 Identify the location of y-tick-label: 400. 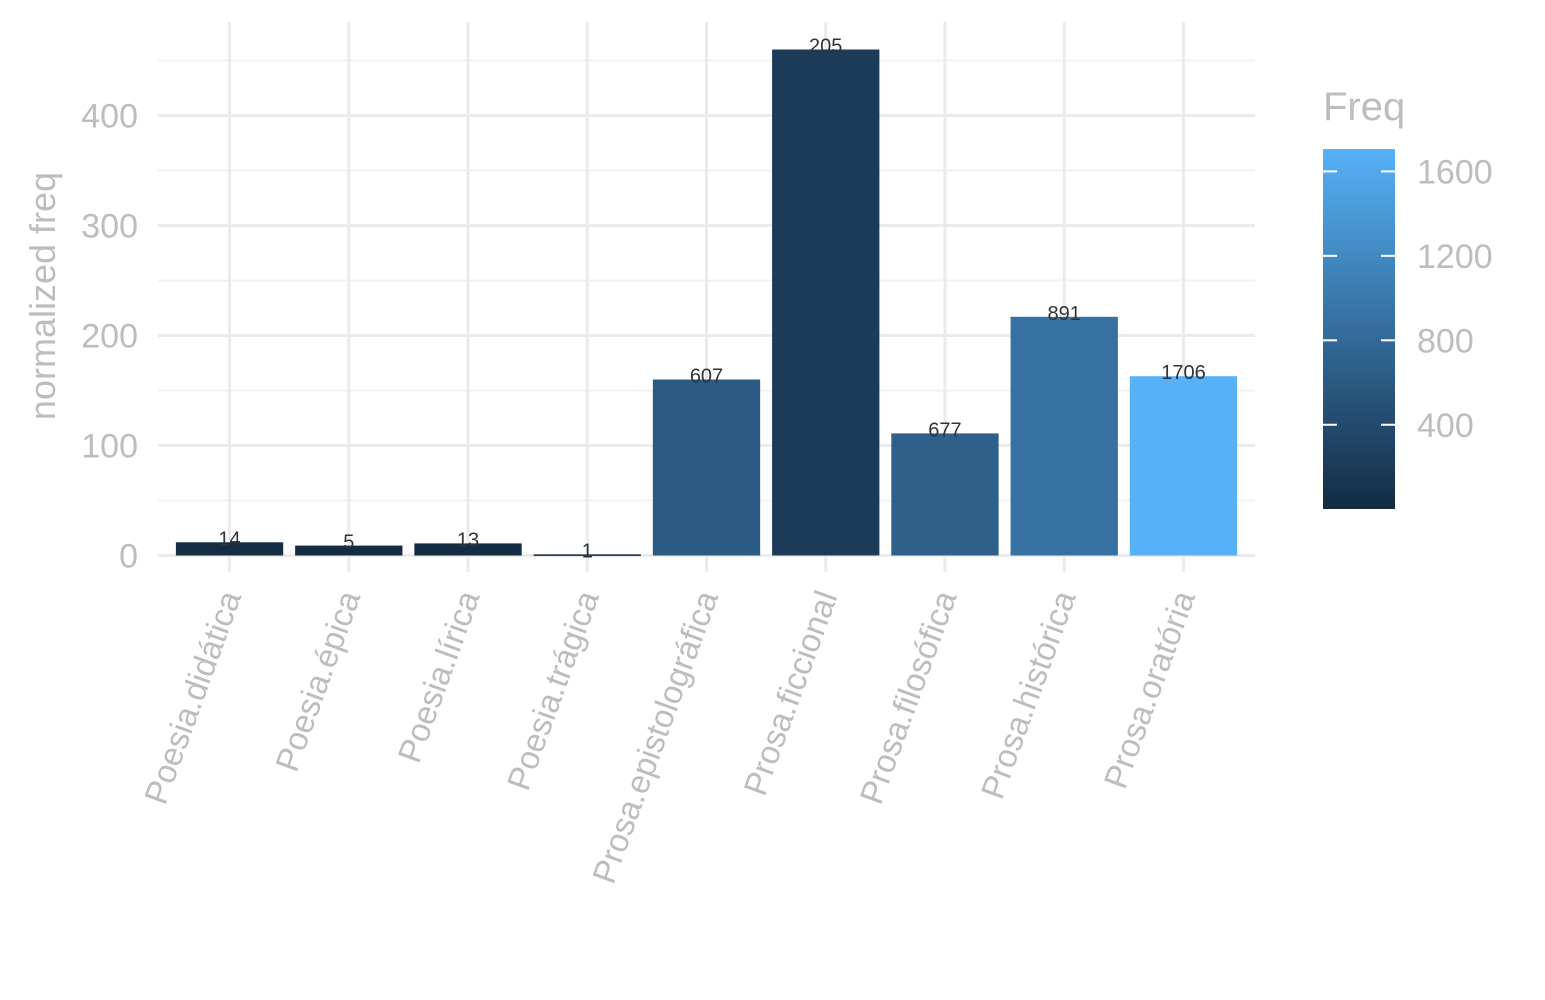
(109, 117).